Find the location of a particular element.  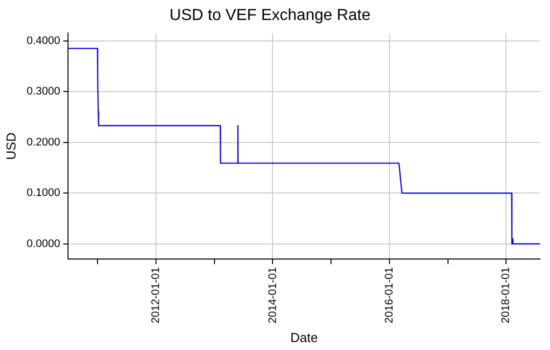

y-tick-label: 0.4000 is located at coordinates (43, 40).